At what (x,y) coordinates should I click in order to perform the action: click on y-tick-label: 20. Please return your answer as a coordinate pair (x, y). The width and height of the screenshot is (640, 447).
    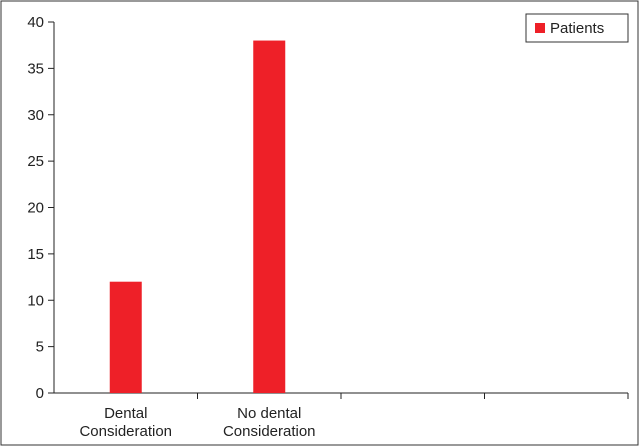
    Looking at the image, I should click on (35, 208).